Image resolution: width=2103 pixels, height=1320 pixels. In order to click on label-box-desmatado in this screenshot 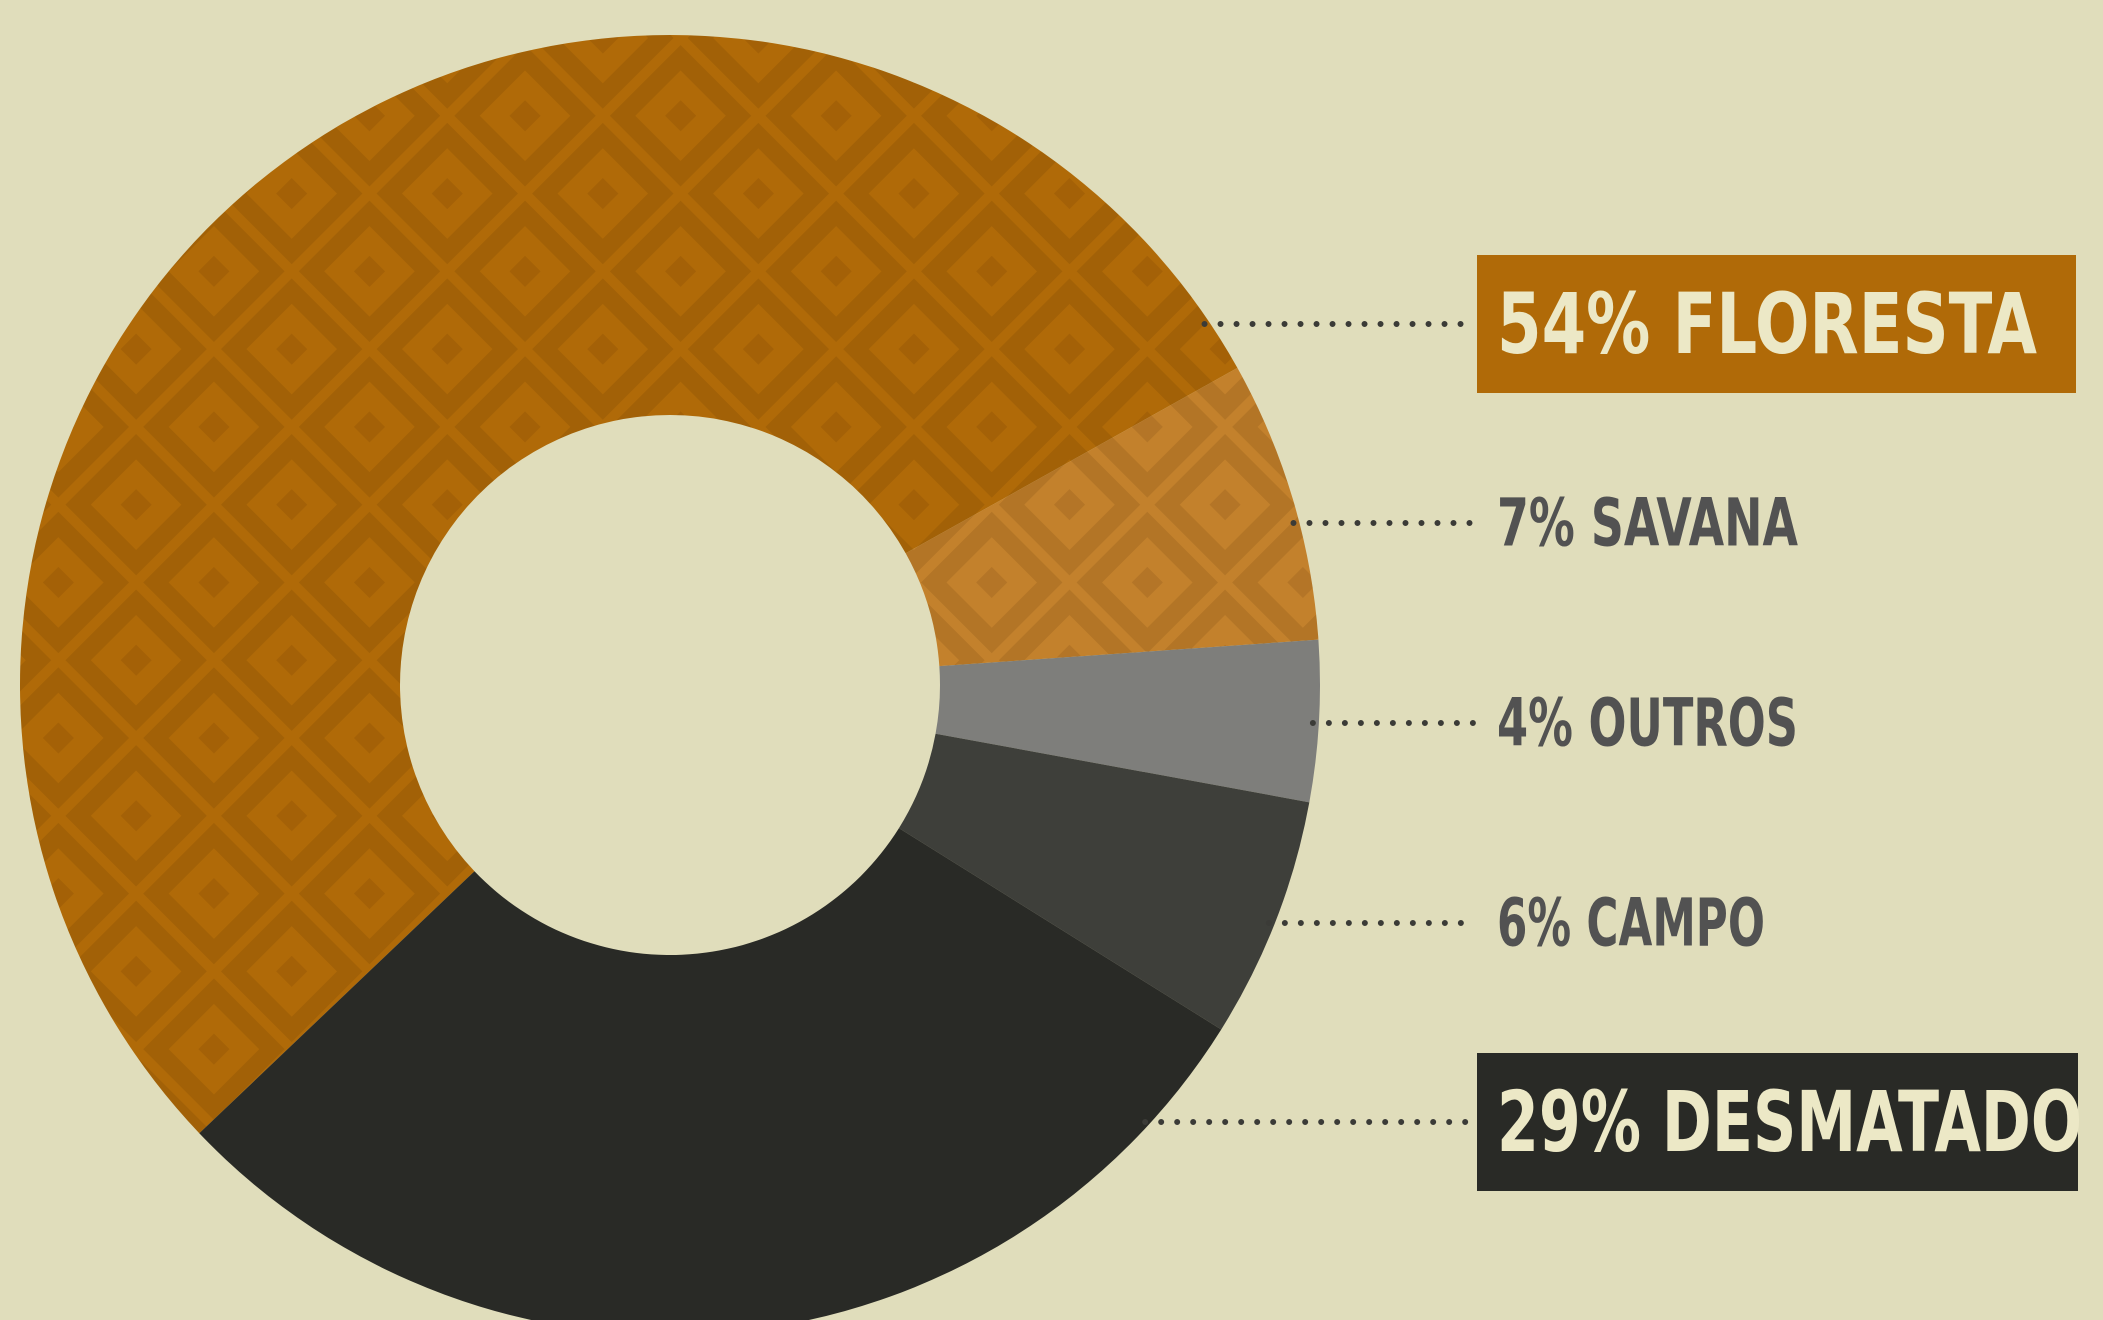, I will do `click(1777, 1122)`.